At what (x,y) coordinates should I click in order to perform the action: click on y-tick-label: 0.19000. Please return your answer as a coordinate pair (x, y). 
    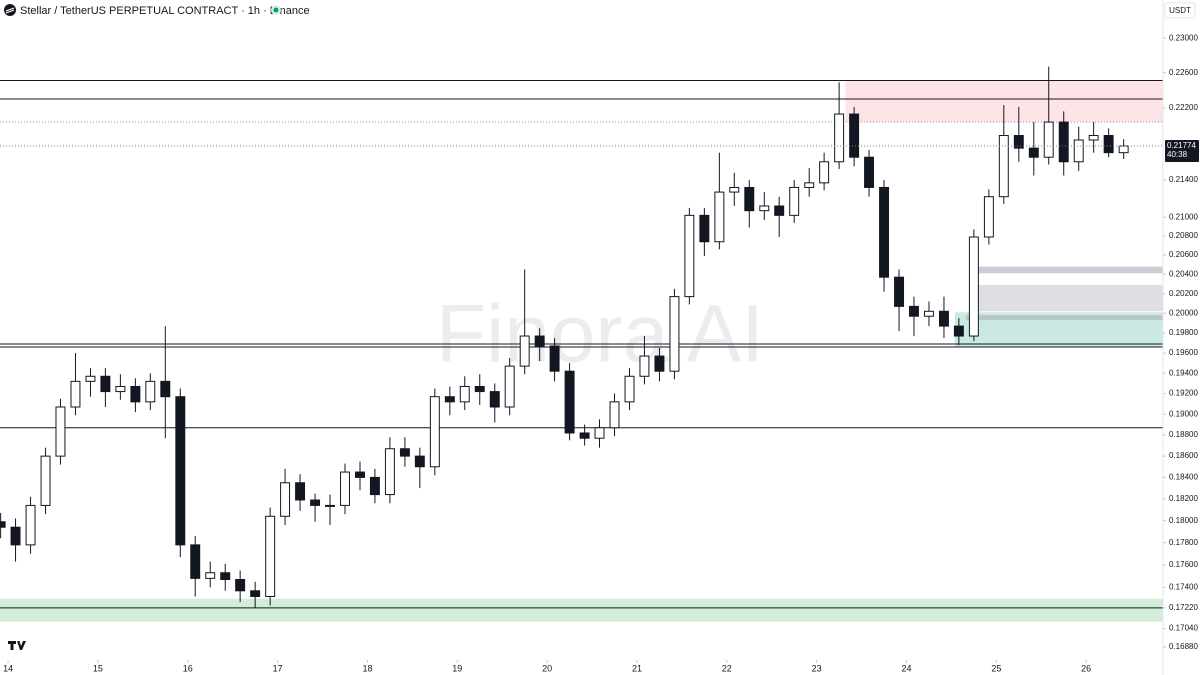
    Looking at the image, I should click on (1183, 413).